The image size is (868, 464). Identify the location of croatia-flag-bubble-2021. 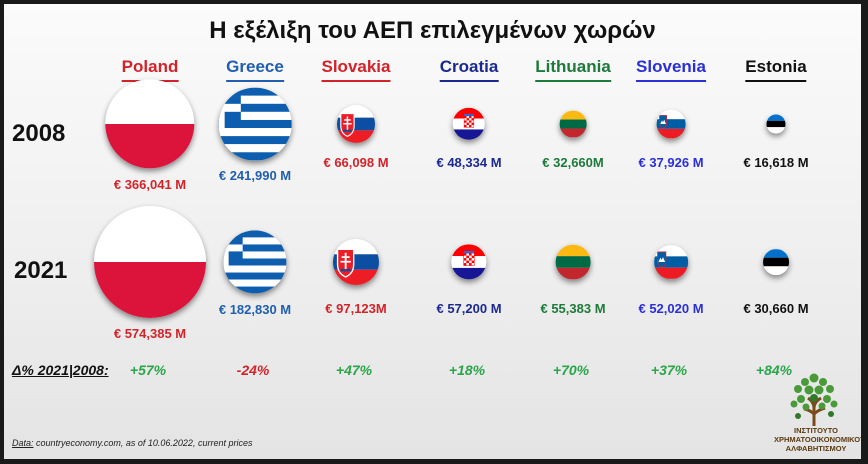
(469, 262).